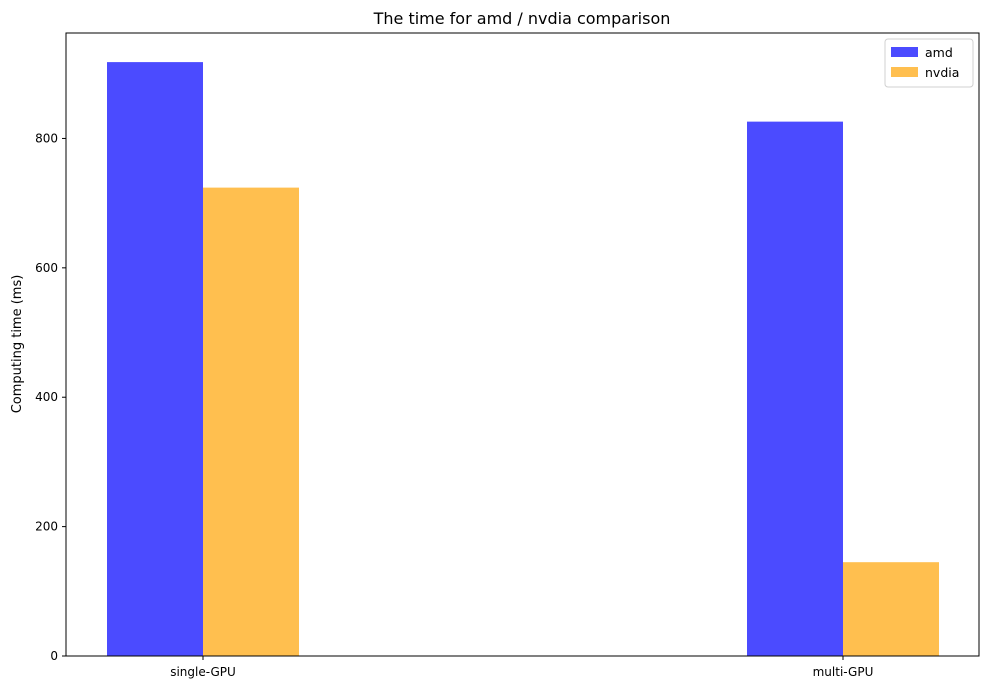 Image resolution: width=989 pixels, height=690 pixels. Describe the element at coordinates (203, 672) in the screenshot. I see `x-tick-label: single-GPU` at that location.